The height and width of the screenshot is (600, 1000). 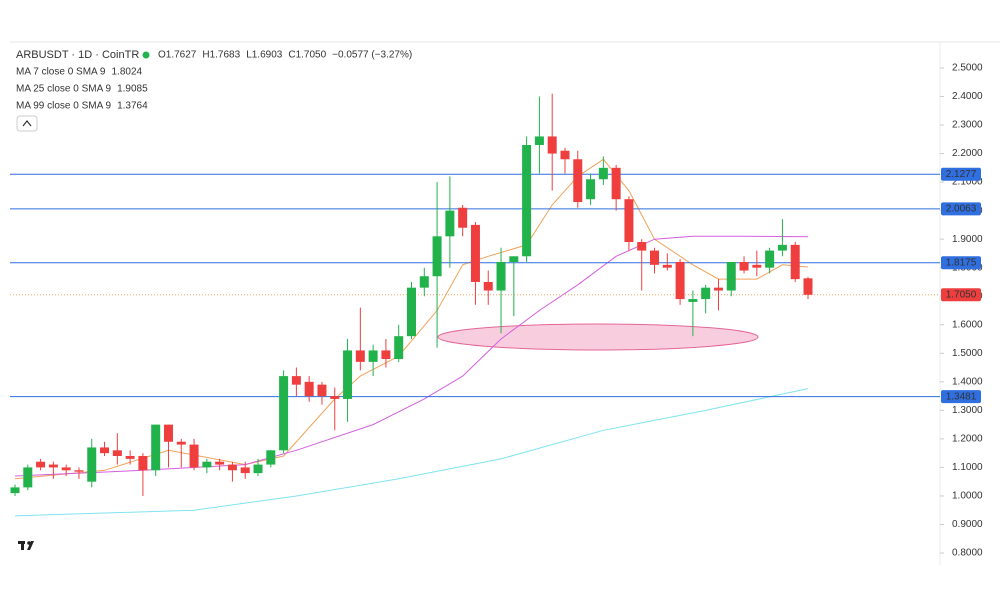 I want to click on y-tick-label: 2.1000, so click(x=967, y=182).